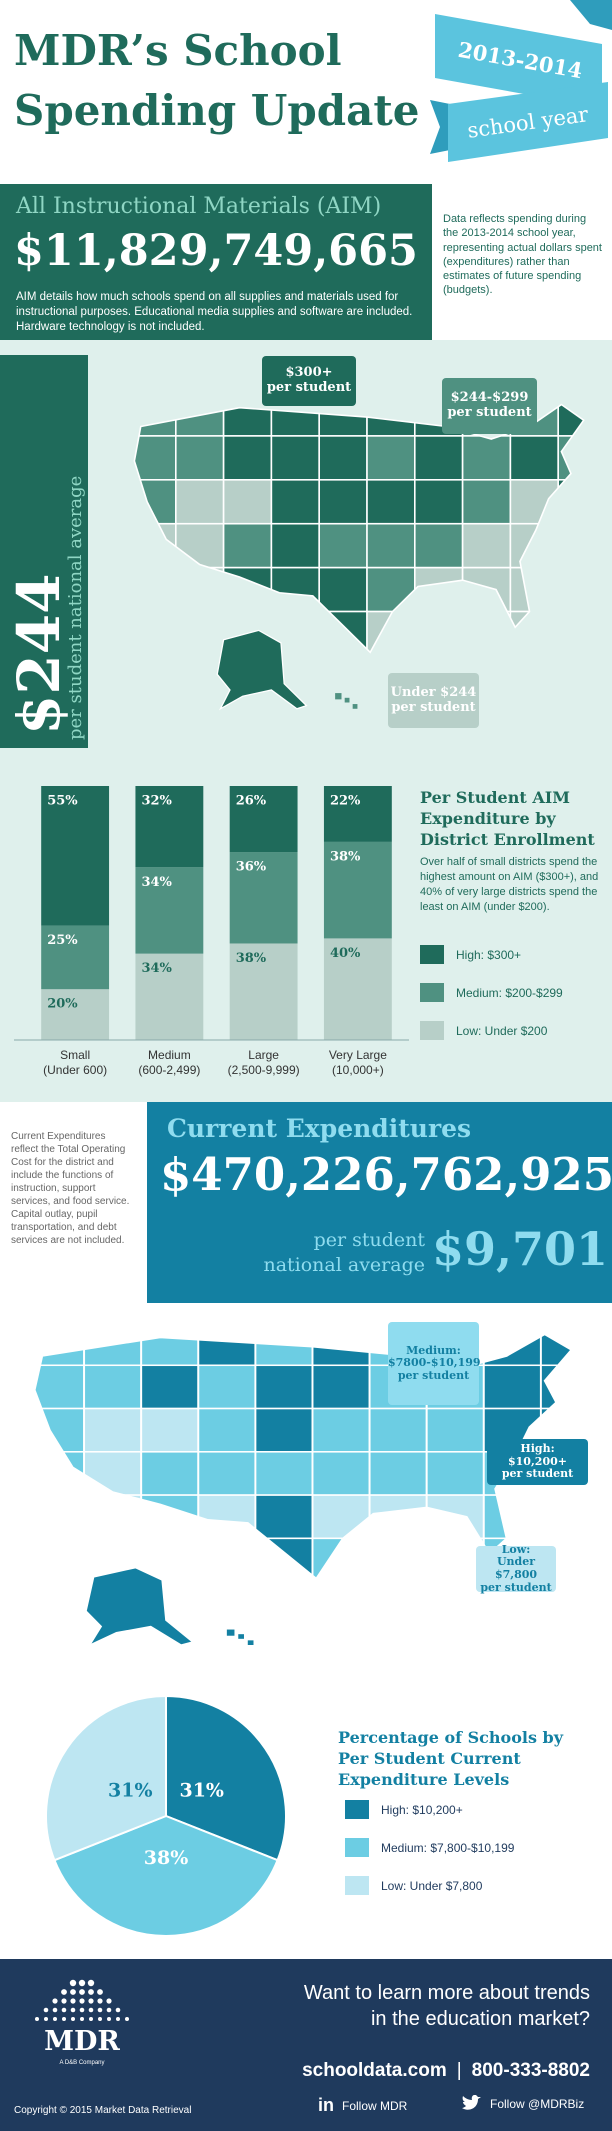 The height and width of the screenshot is (2131, 612). Describe the element at coordinates (404, 1809) in the screenshot. I see `legend-entry: High: $10,200+` at that location.